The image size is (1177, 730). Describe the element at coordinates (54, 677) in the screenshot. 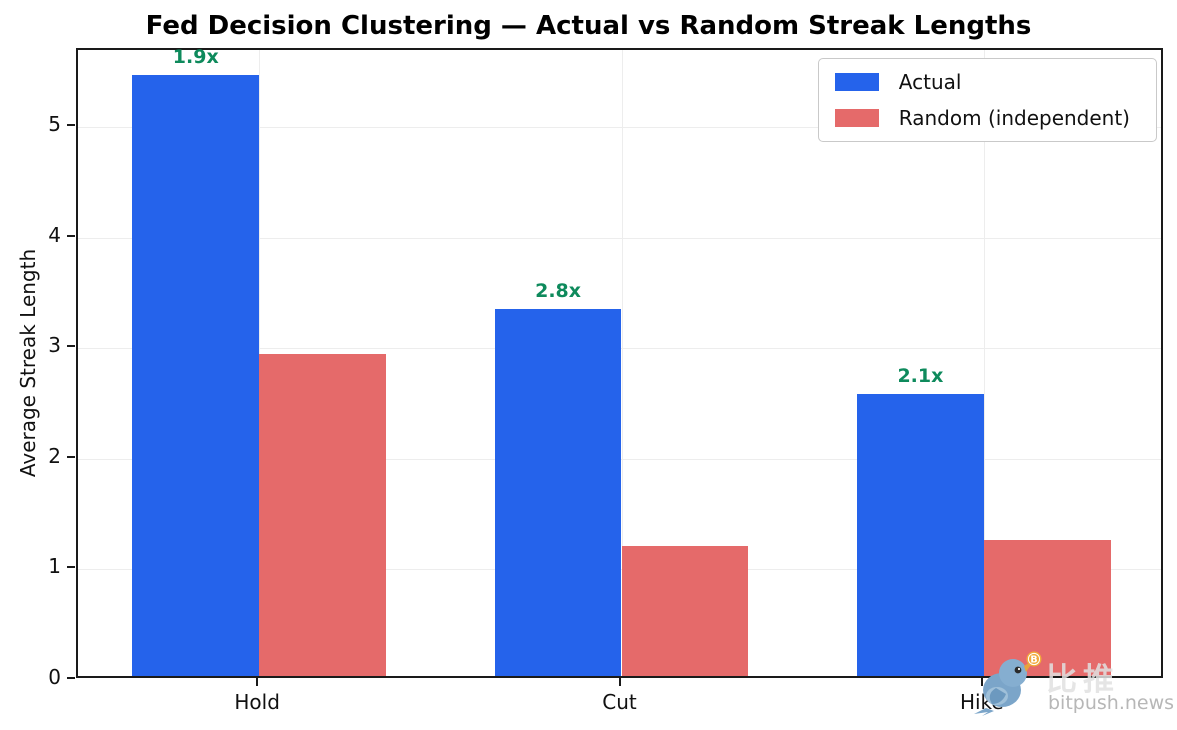

I see `y-tick-label: 0` at that location.